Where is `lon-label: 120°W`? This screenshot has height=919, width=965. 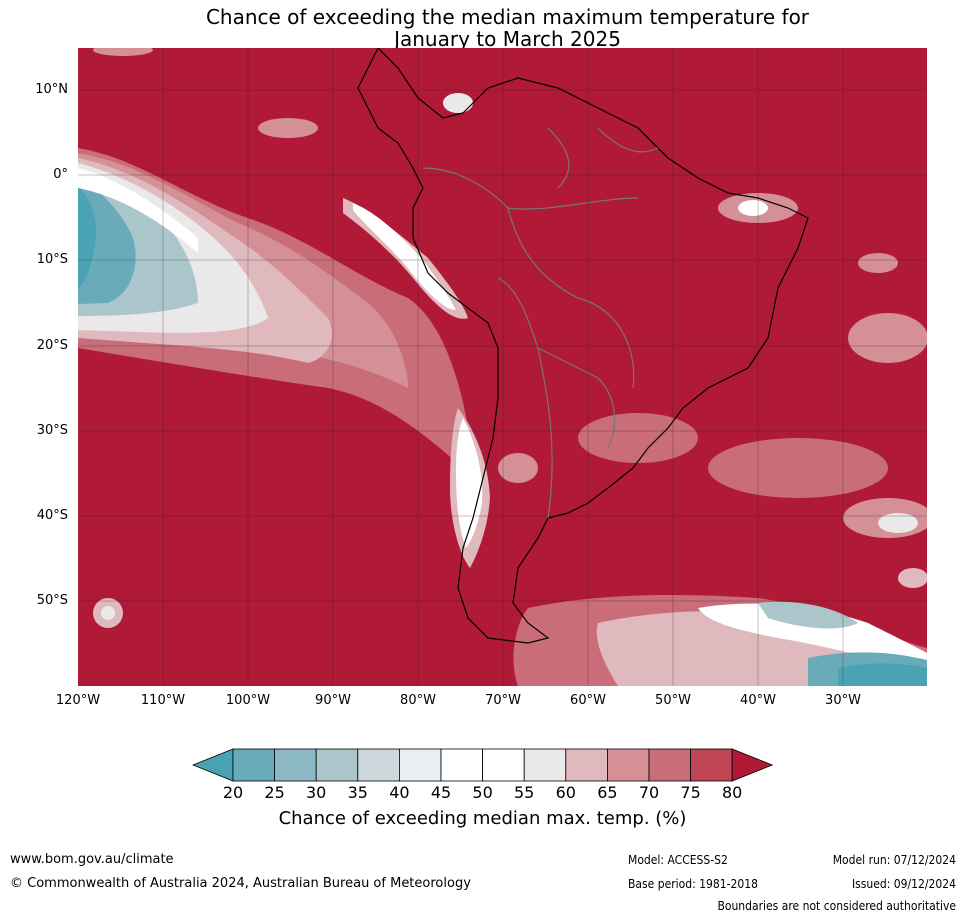
lon-label: 120°W is located at coordinates (78, 700).